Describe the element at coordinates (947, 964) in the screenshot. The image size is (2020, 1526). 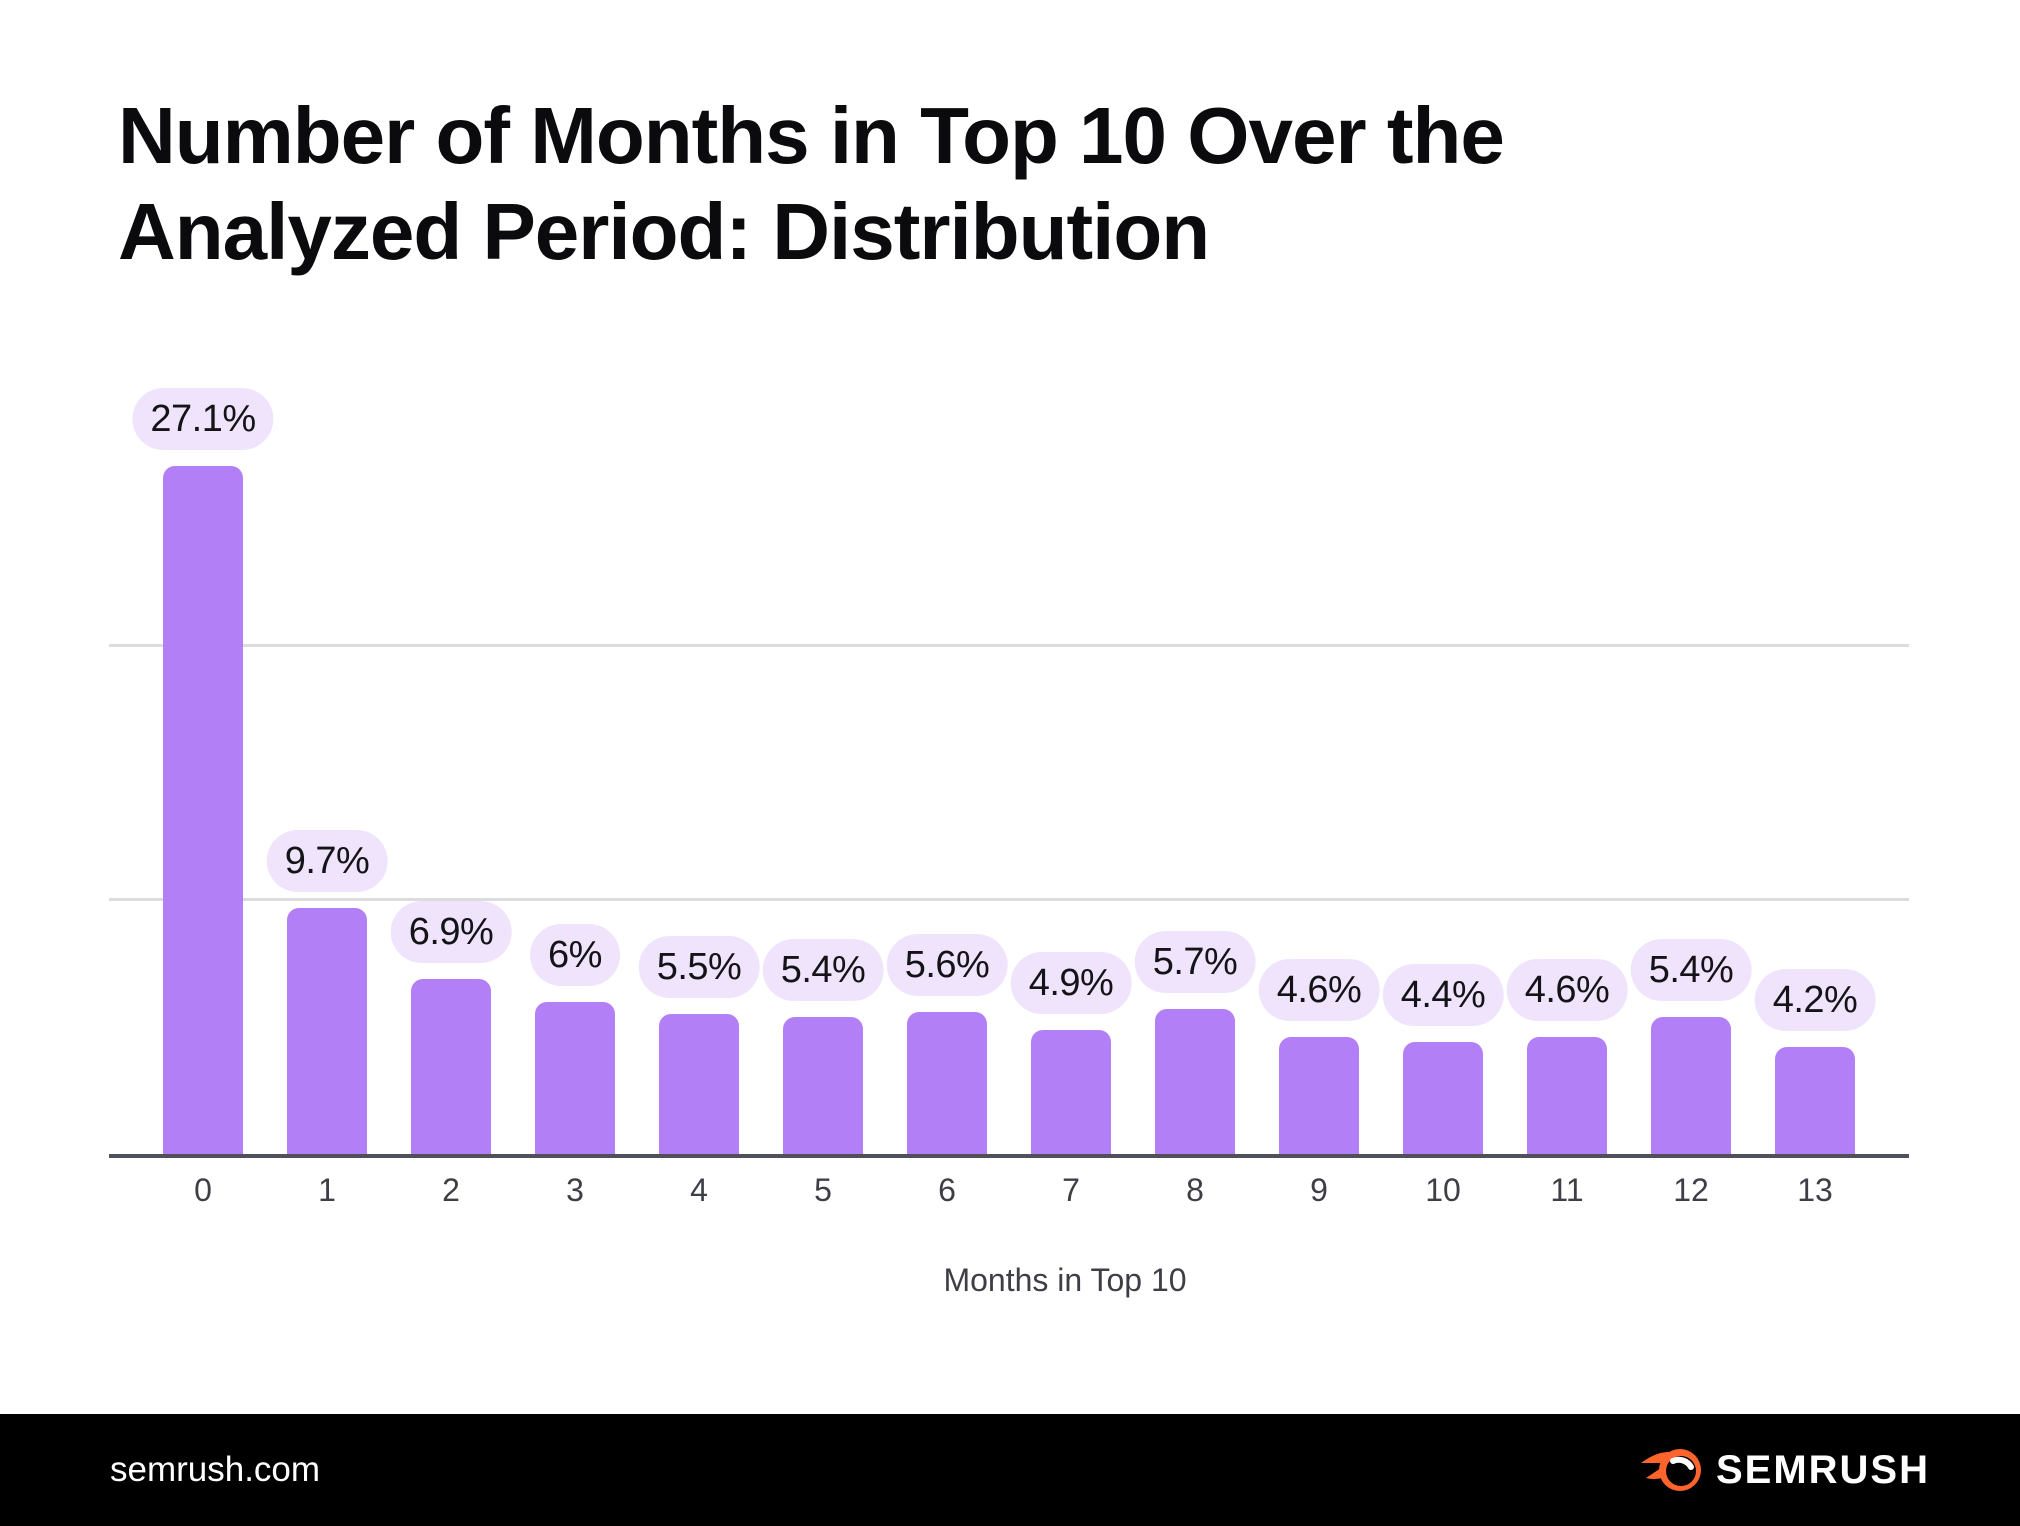
I see `bar-value-pill: 5.6%` at that location.